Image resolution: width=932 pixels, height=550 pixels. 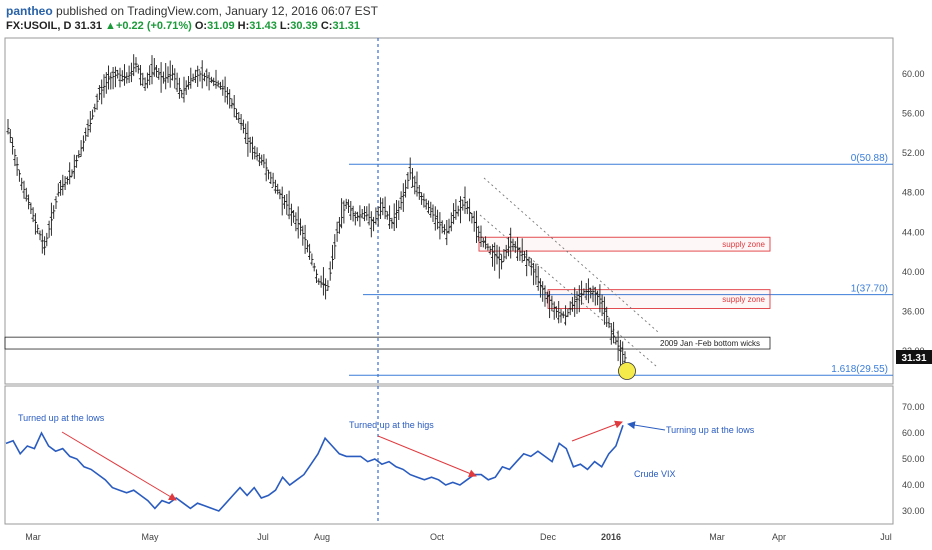 I want to click on last-price: 31.31, so click(x=88, y=26).